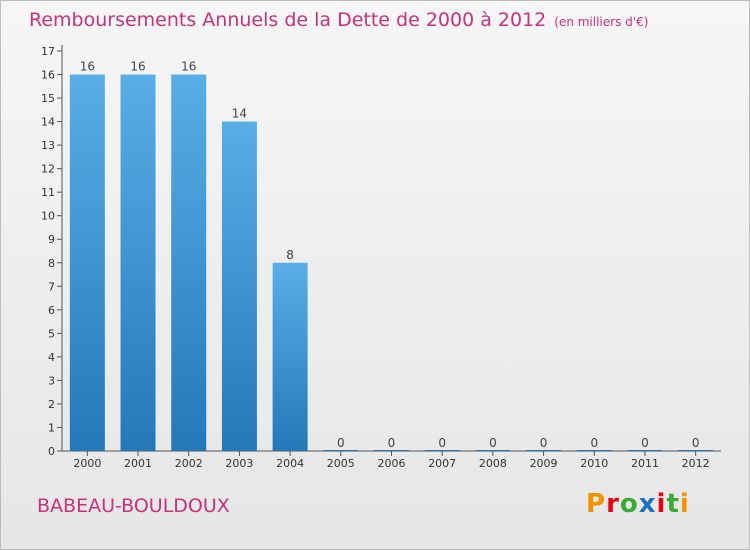 The image size is (750, 551). Describe the element at coordinates (48, 98) in the screenshot. I see `y-tick-label: 15` at that location.